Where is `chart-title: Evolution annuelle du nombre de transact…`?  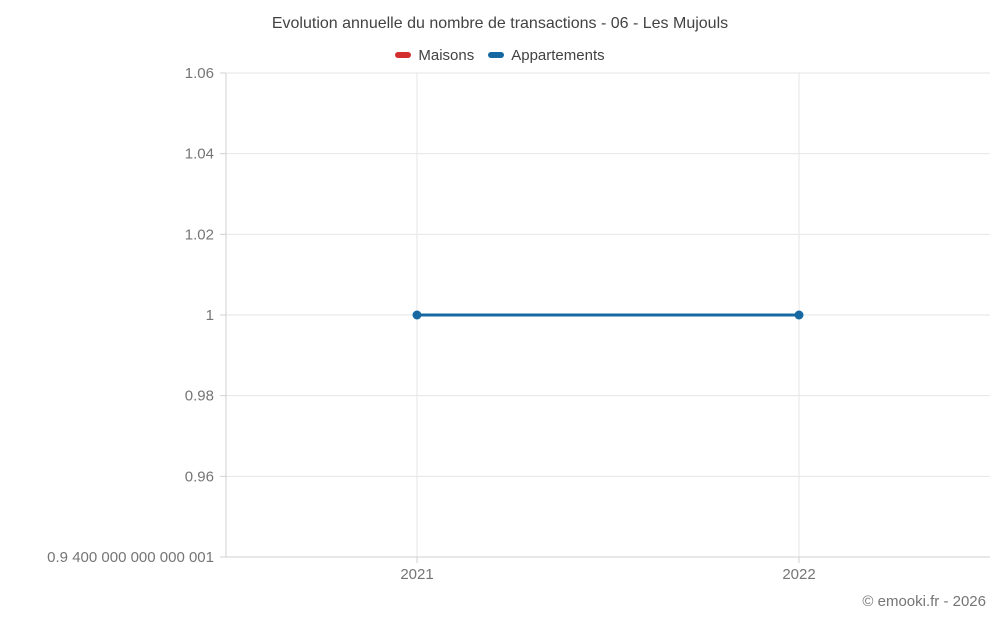 chart-title: Evolution annuelle du nombre de transact… is located at coordinates (500, 23).